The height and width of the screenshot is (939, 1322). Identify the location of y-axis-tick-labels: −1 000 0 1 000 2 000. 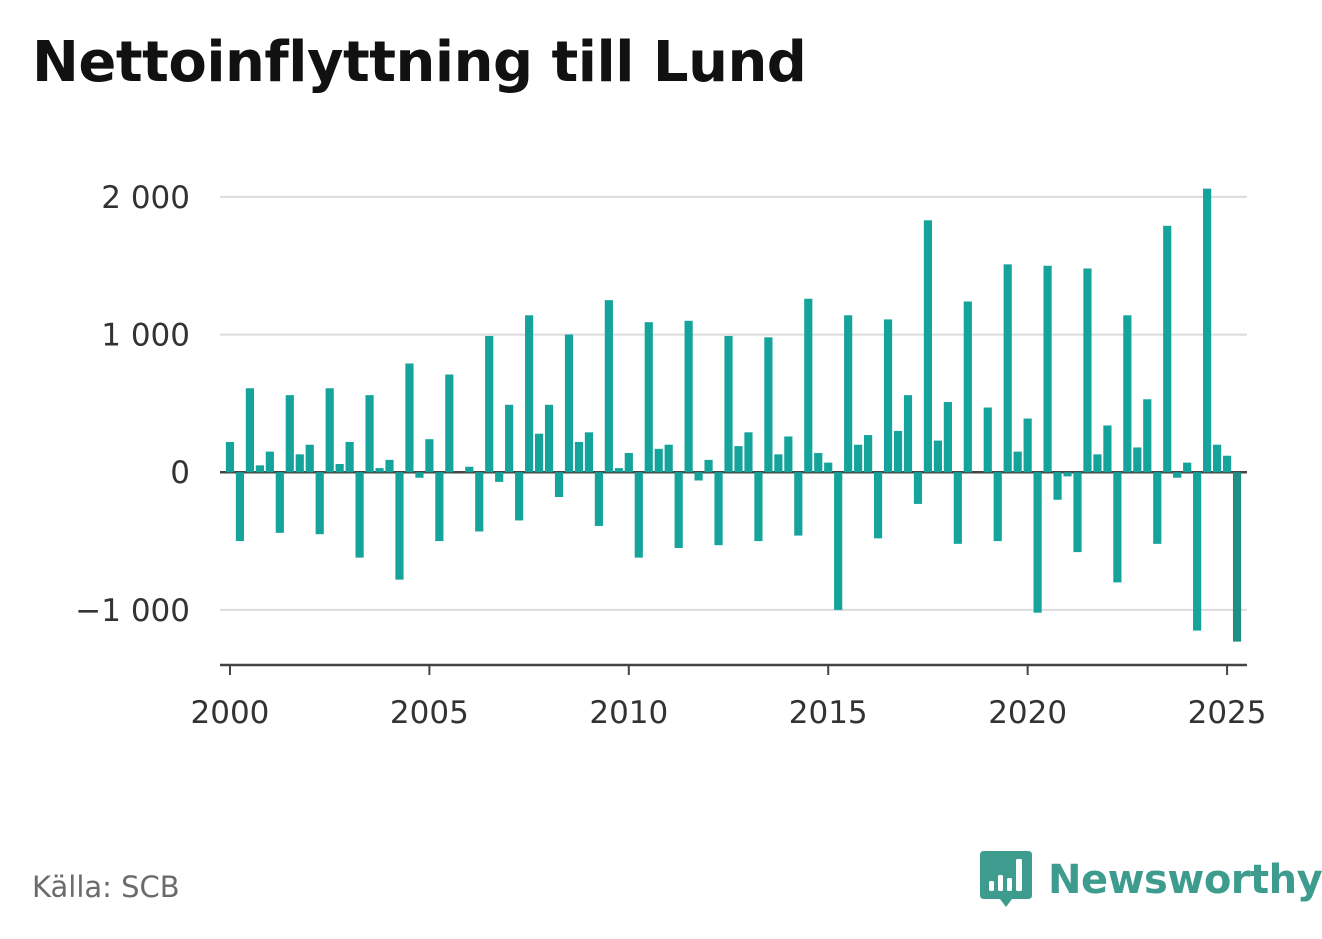
(132, 404).